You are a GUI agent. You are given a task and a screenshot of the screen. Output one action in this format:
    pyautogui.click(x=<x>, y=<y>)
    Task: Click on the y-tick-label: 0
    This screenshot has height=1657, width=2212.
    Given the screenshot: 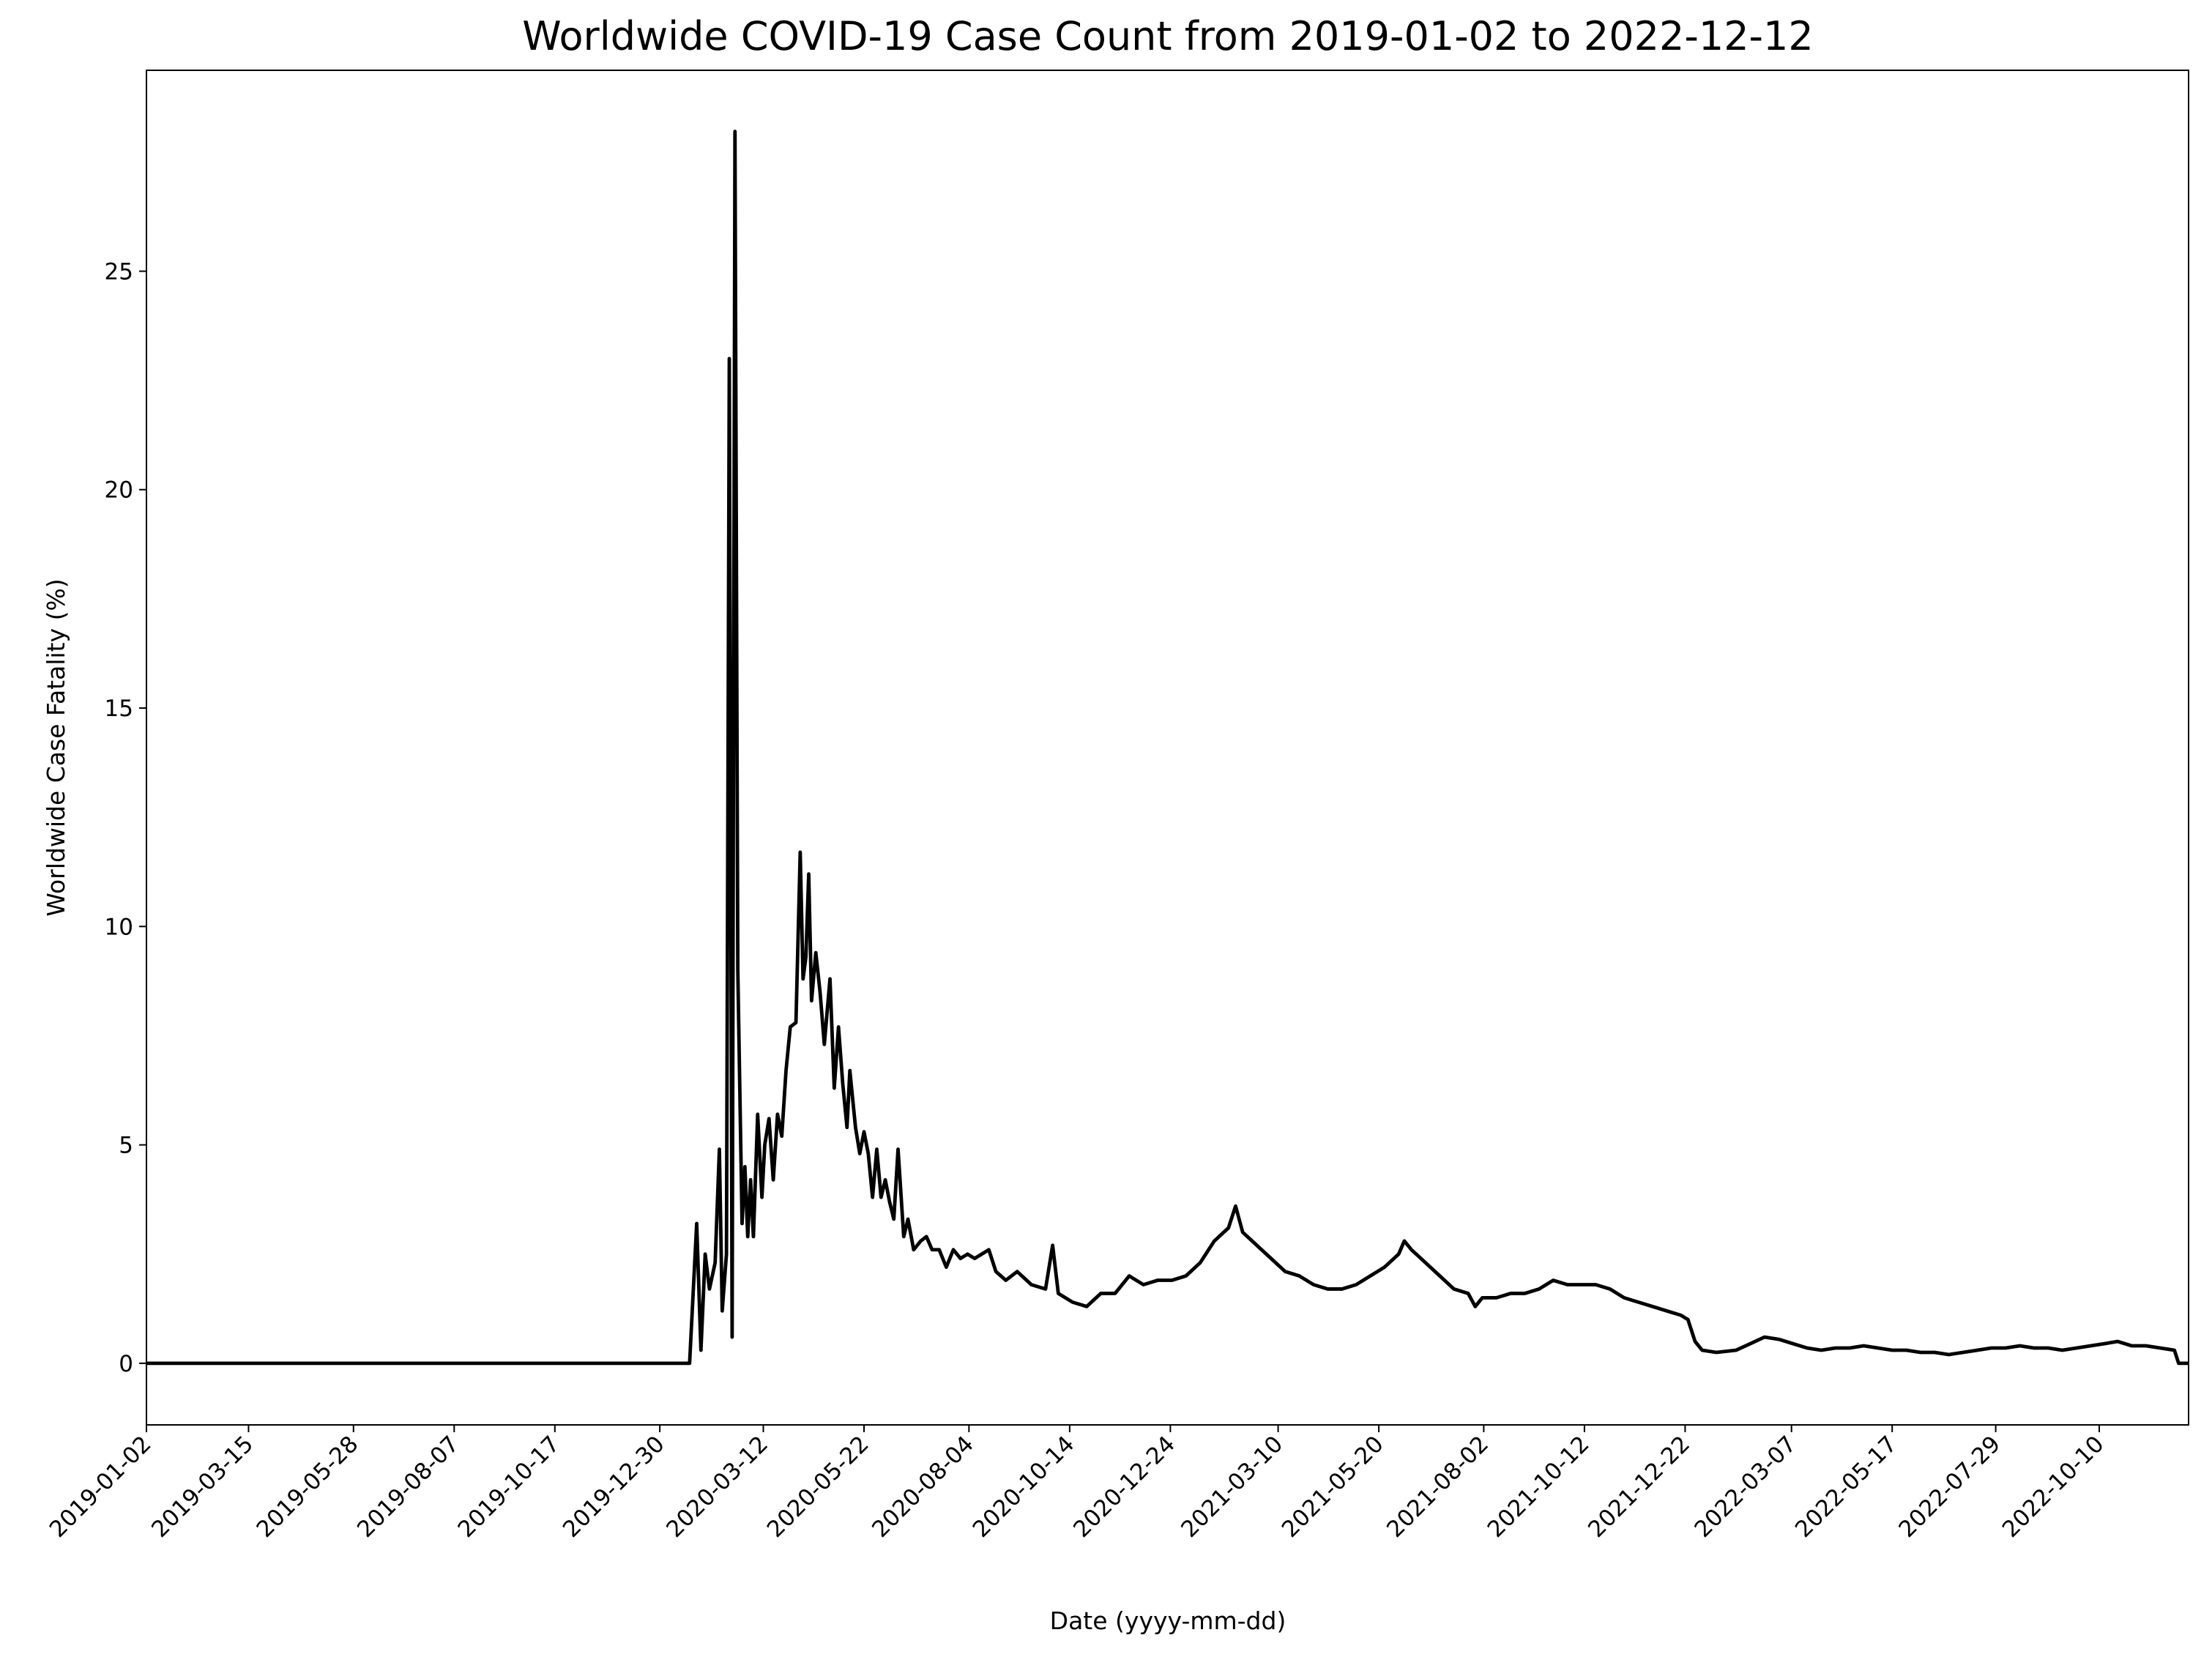 What is the action you would take?
    pyautogui.click(x=126, y=1364)
    